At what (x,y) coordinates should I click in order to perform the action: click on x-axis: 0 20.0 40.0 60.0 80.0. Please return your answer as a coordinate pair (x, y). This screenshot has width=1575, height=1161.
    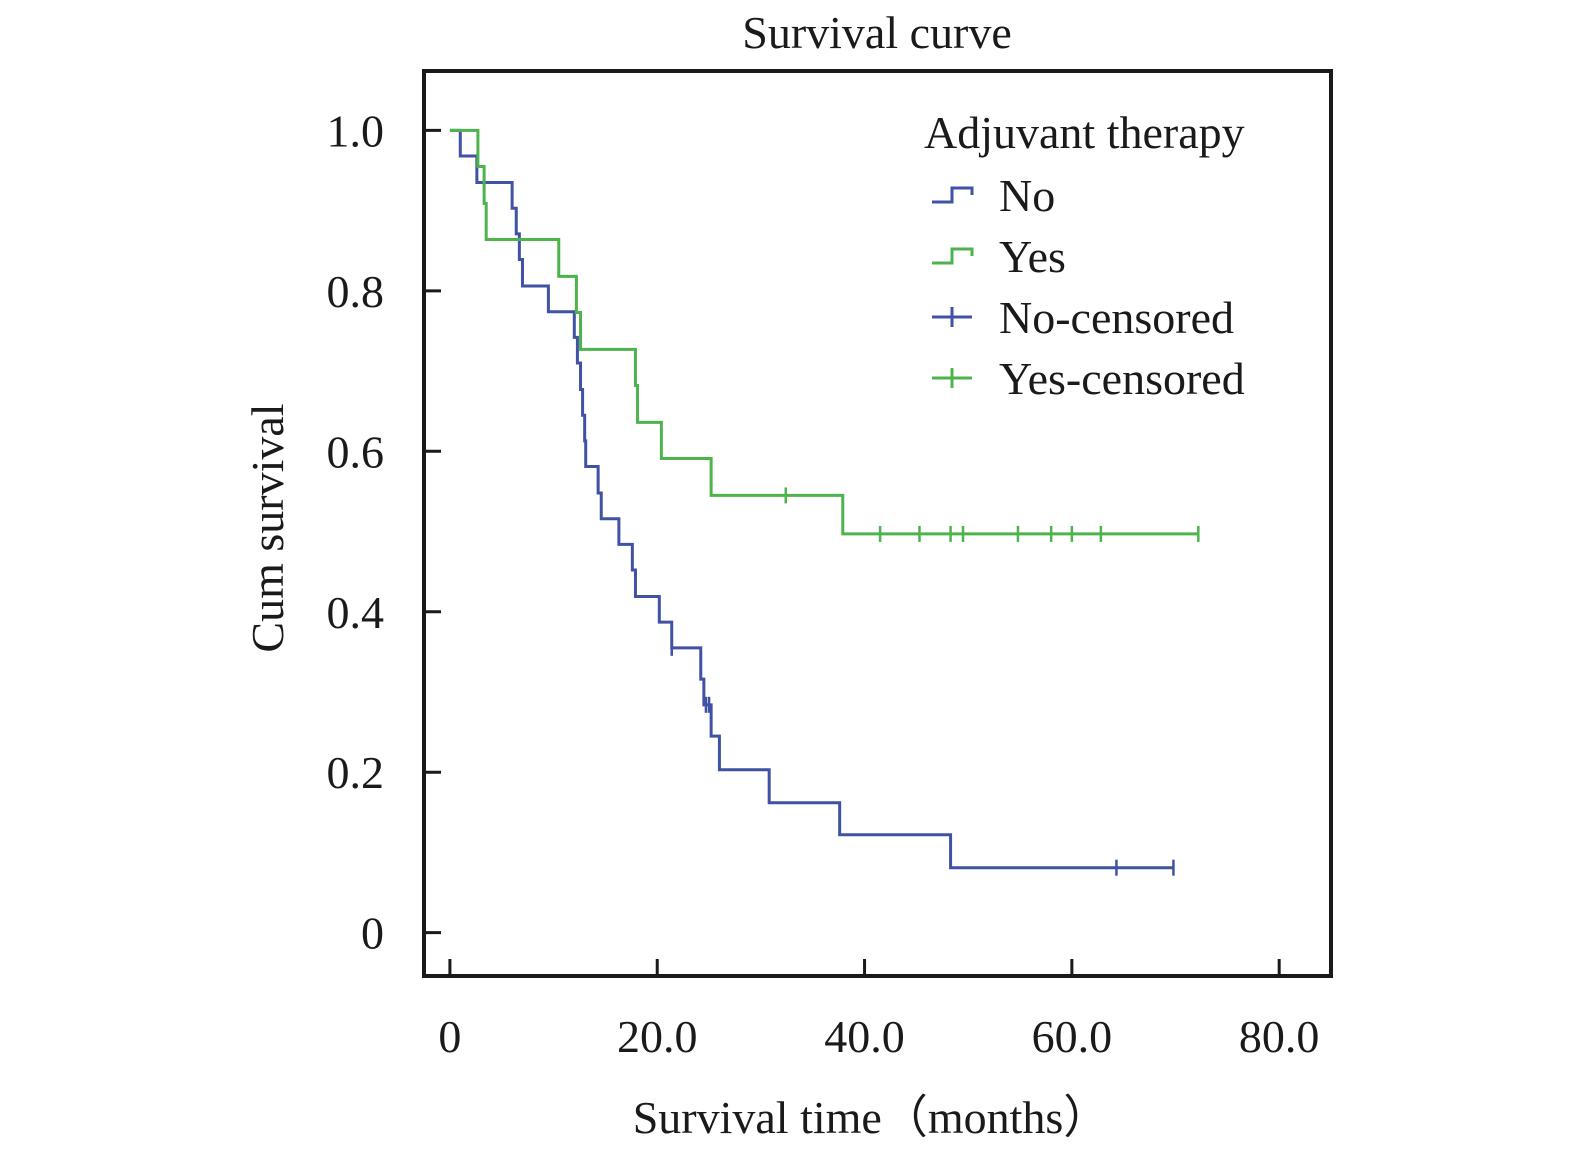
    Looking at the image, I should click on (878, 1010).